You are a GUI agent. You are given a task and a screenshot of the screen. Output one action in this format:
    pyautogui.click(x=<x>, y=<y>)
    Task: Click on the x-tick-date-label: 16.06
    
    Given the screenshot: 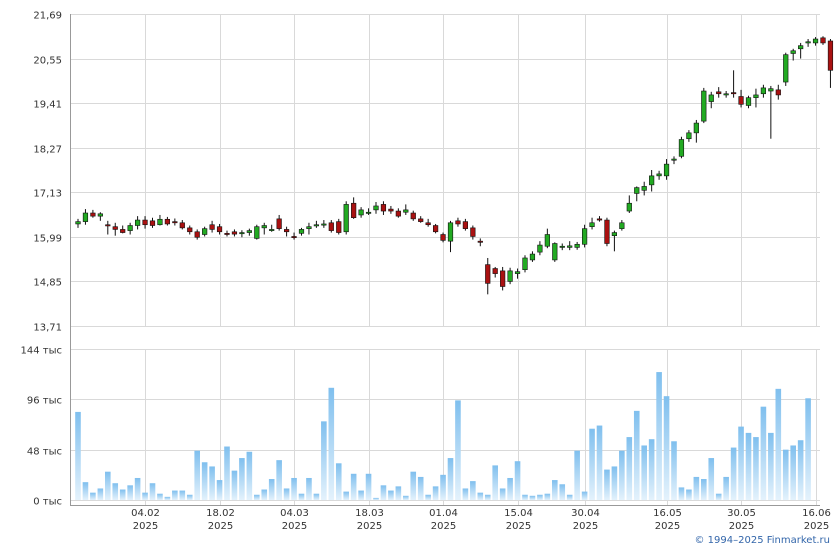 What is the action you would take?
    pyautogui.click(x=816, y=513)
    